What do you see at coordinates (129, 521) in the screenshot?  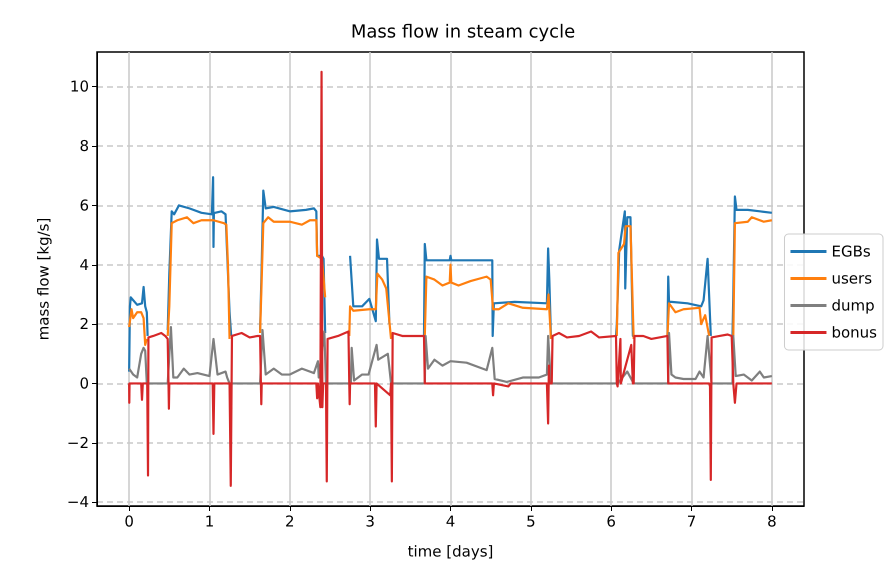 I see `x-tick-label: 0` at bounding box center [129, 521].